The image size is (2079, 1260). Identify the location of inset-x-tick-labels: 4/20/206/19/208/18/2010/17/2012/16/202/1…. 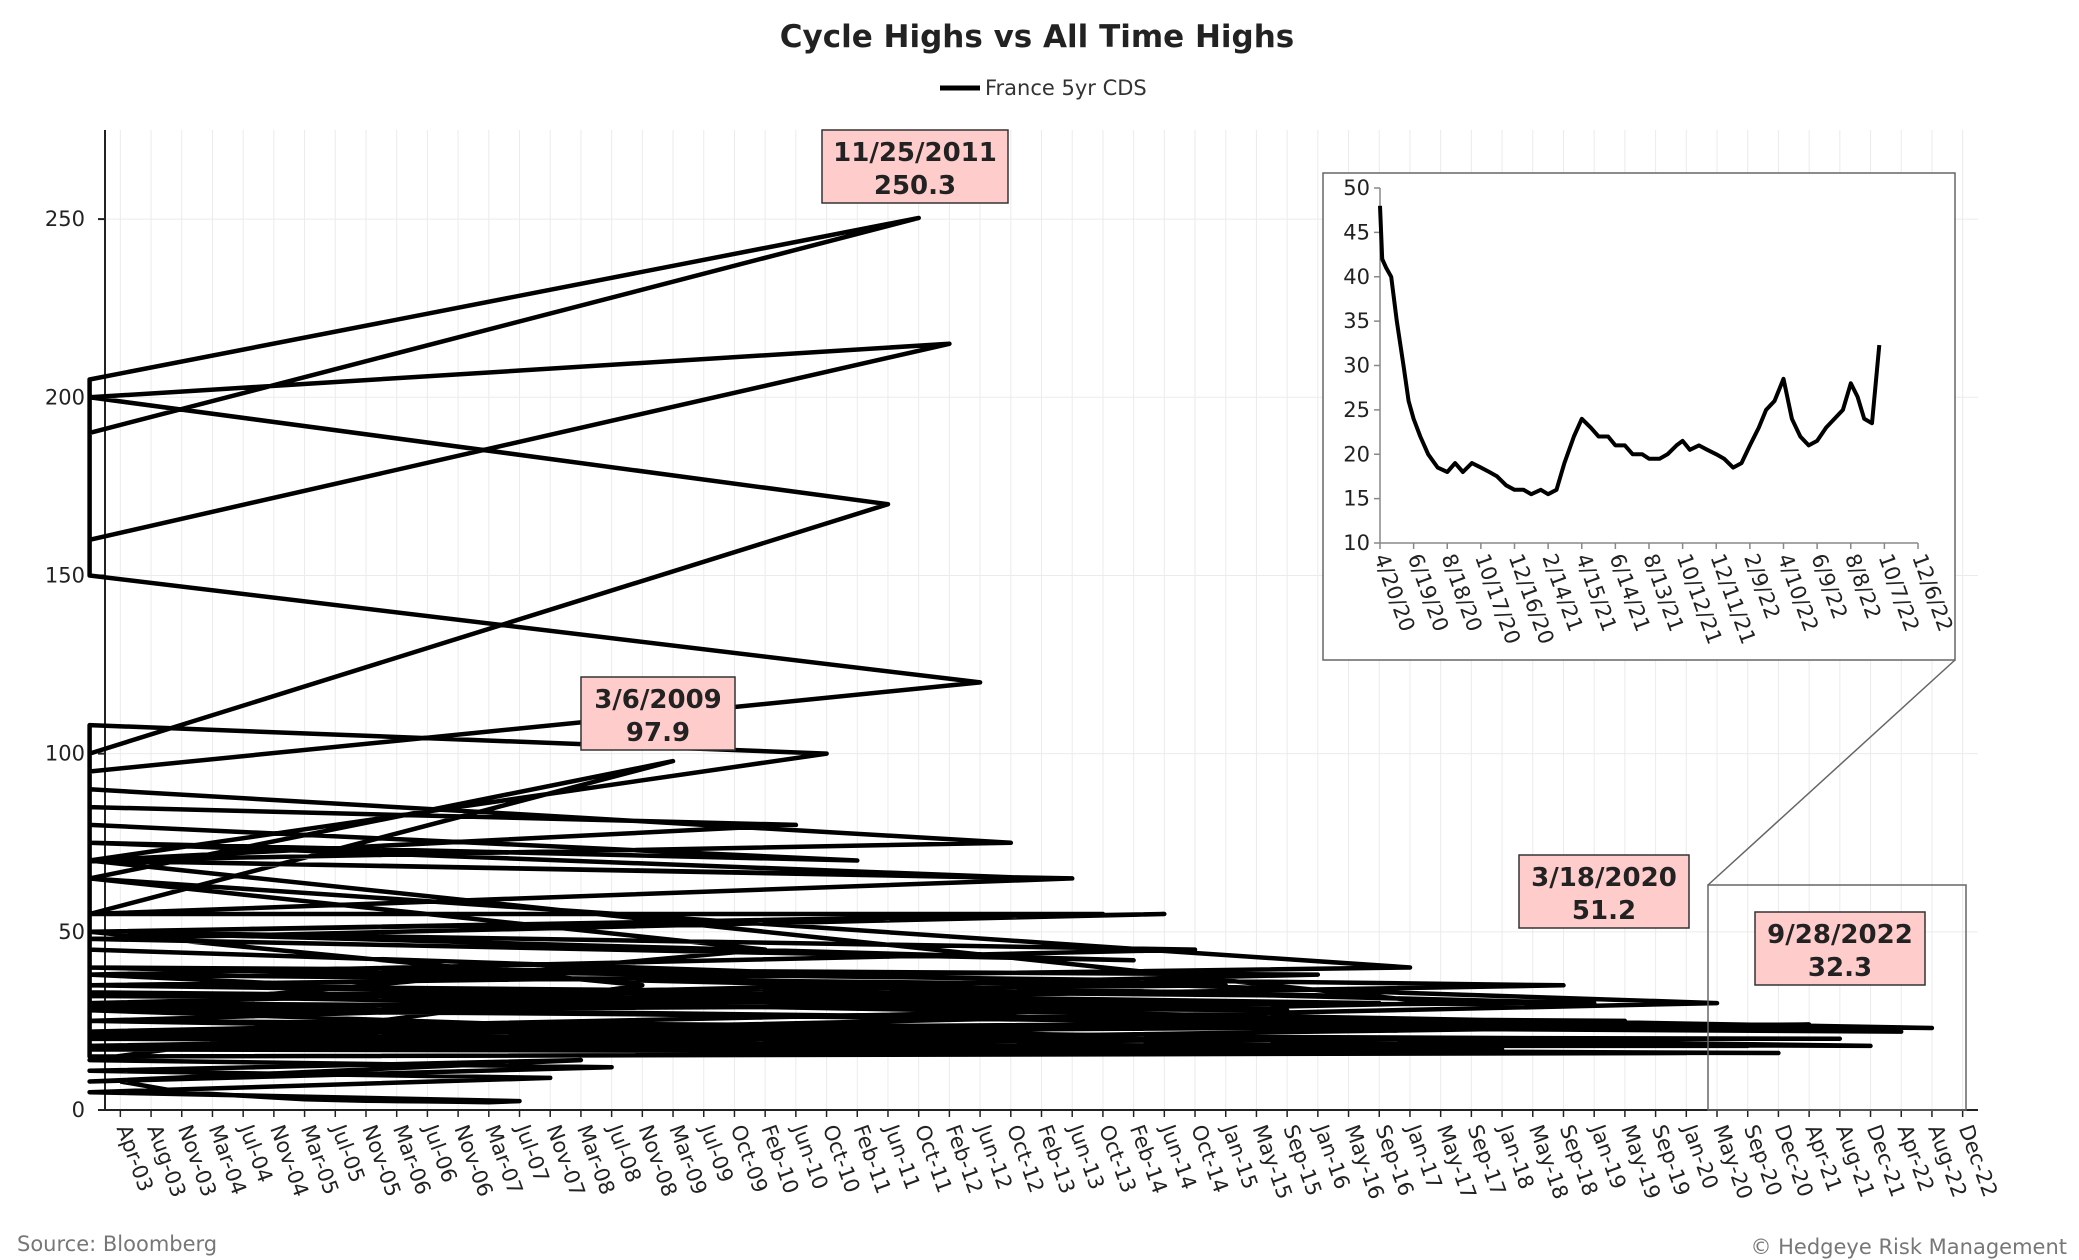
(1663, 595).